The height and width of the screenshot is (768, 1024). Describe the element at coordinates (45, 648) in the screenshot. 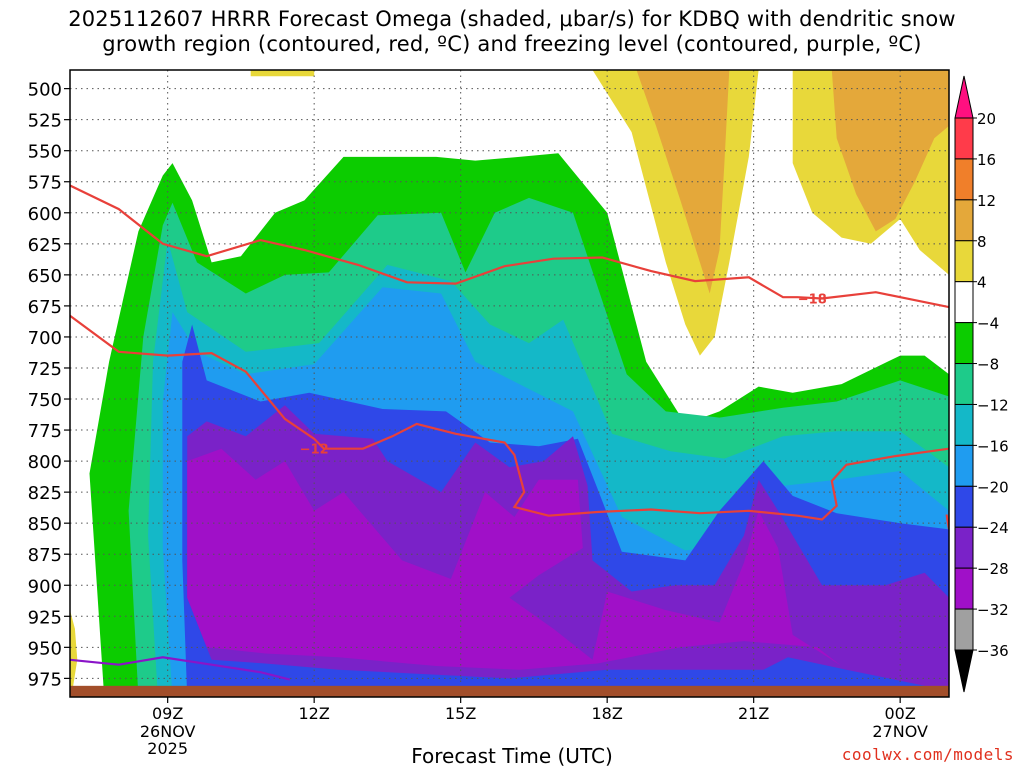

I see `y-tick-label: 950` at that location.